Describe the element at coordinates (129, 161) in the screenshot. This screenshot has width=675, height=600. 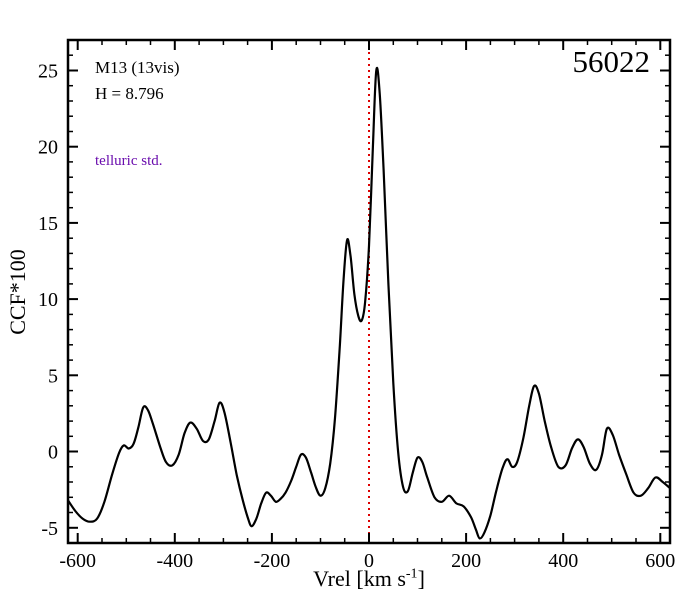
I see `telluric-label: telluric std.` at that location.